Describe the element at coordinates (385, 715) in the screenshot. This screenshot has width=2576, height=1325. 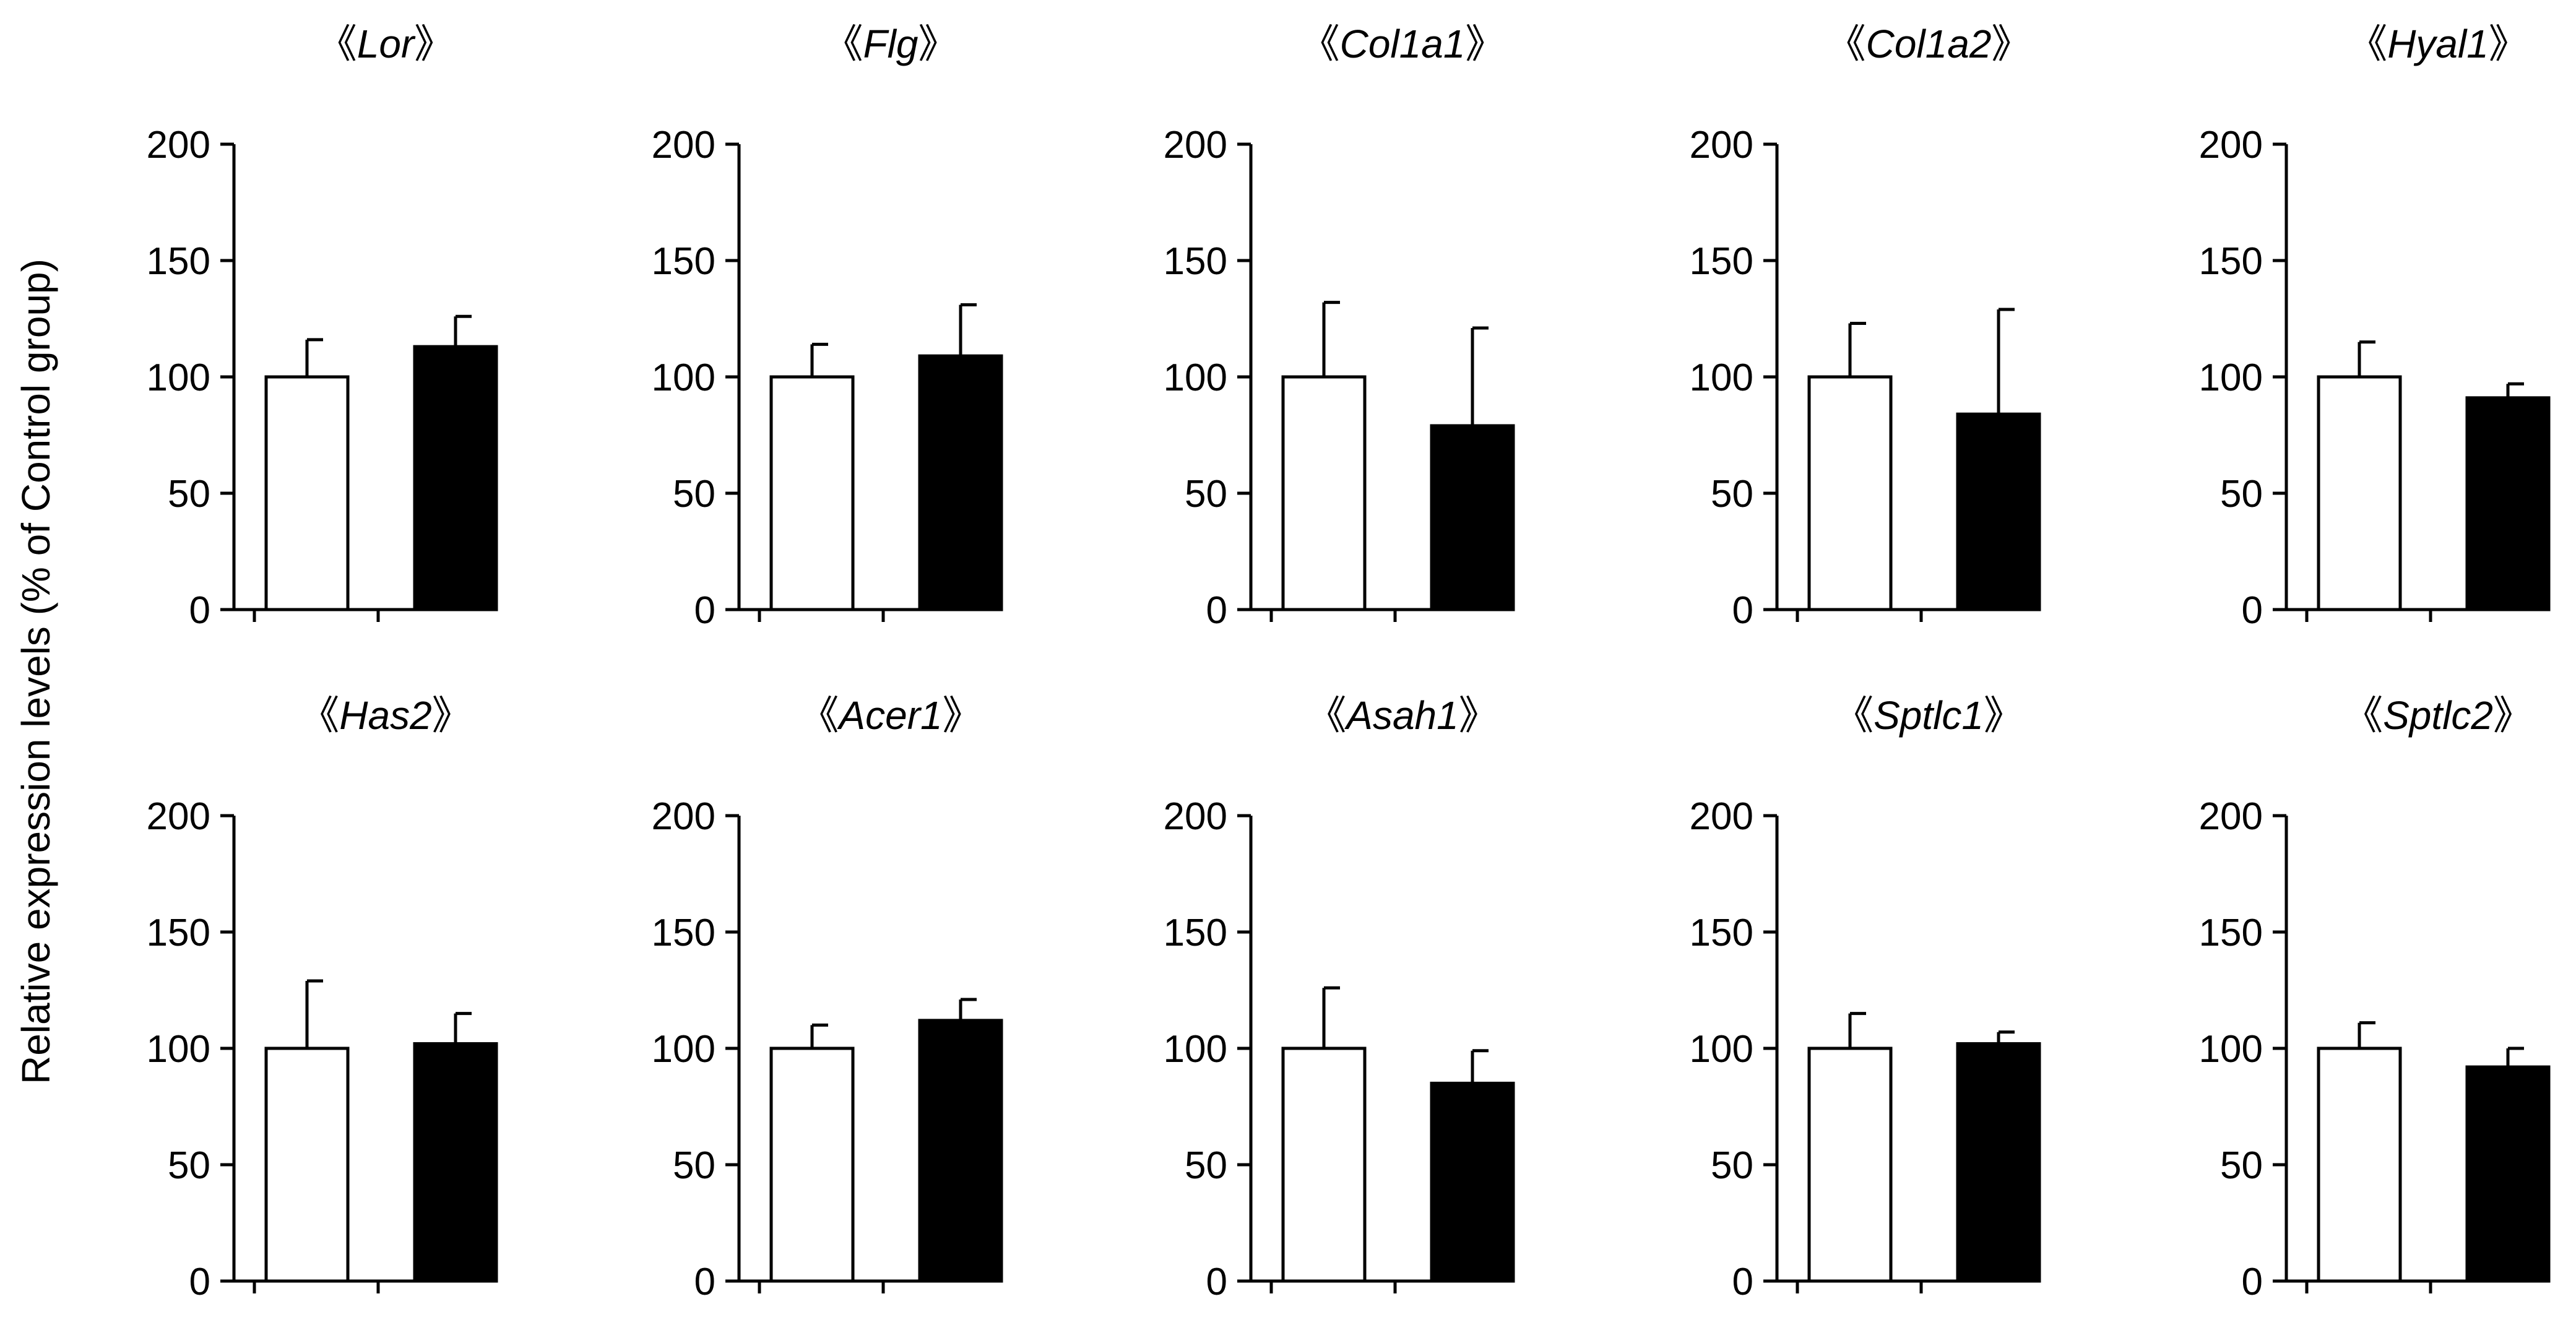
I see `chart-title: 《Has2》` at that location.